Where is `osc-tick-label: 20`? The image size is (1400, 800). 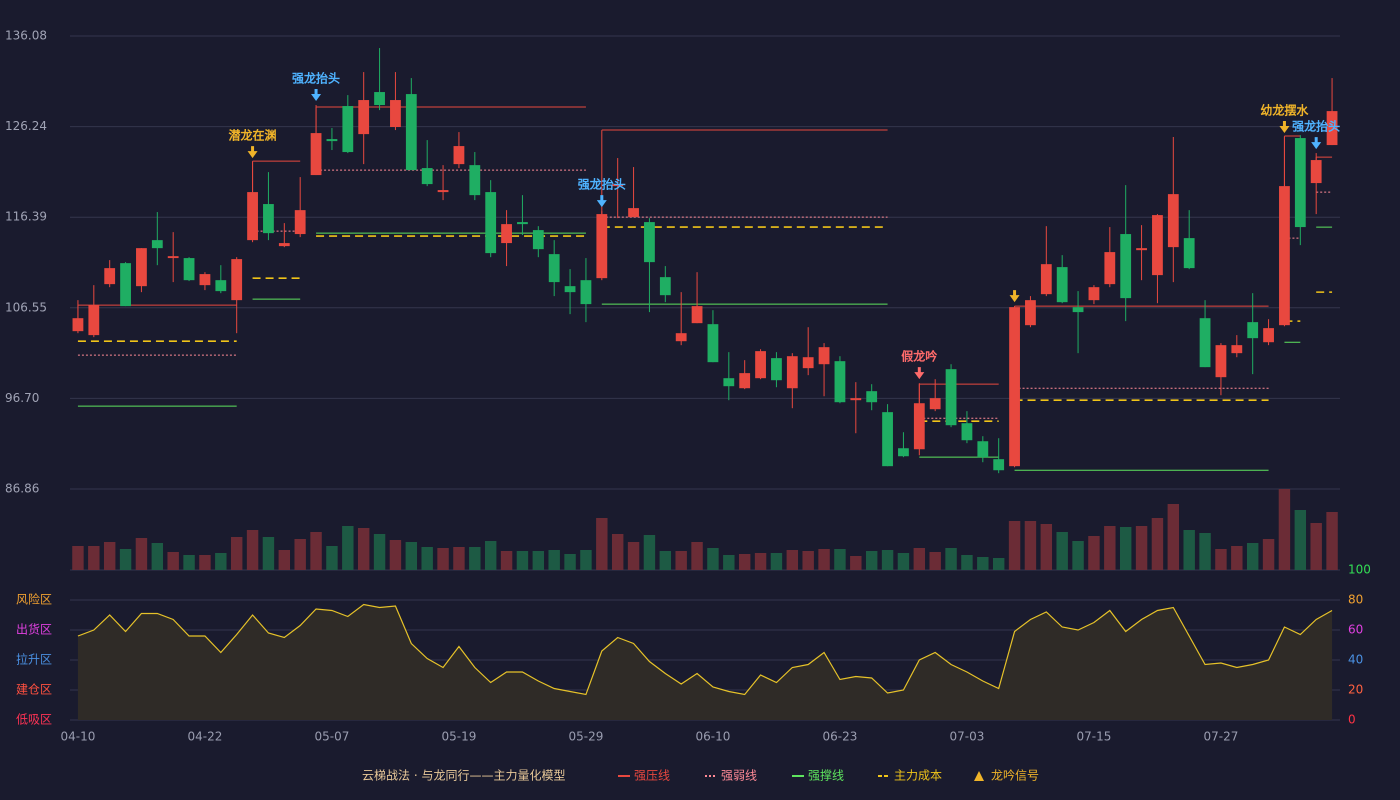 osc-tick-label: 20 is located at coordinates (1355, 690).